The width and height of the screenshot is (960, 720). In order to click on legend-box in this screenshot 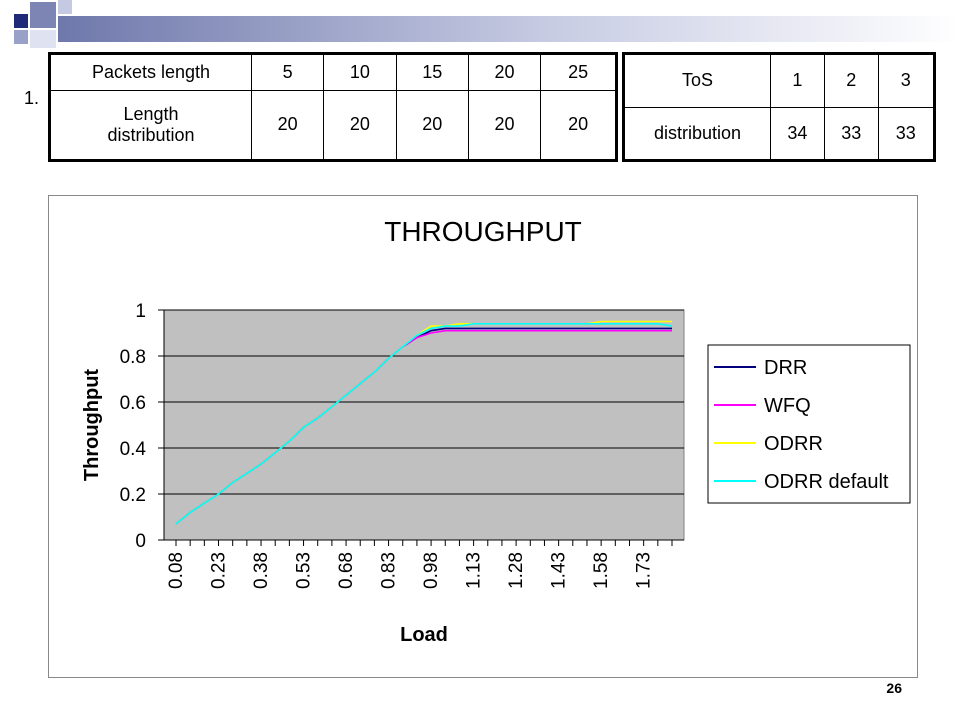, I will do `click(809, 424)`.